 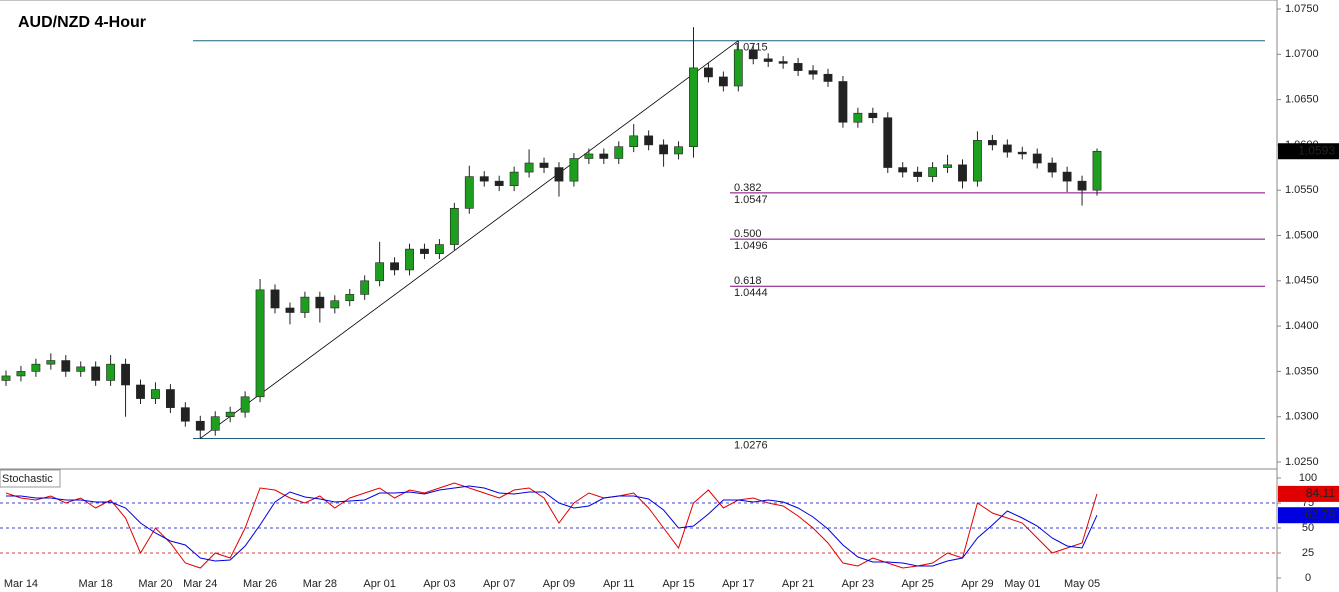 I want to click on x-tick-label: Apr 15, so click(x=678, y=584).